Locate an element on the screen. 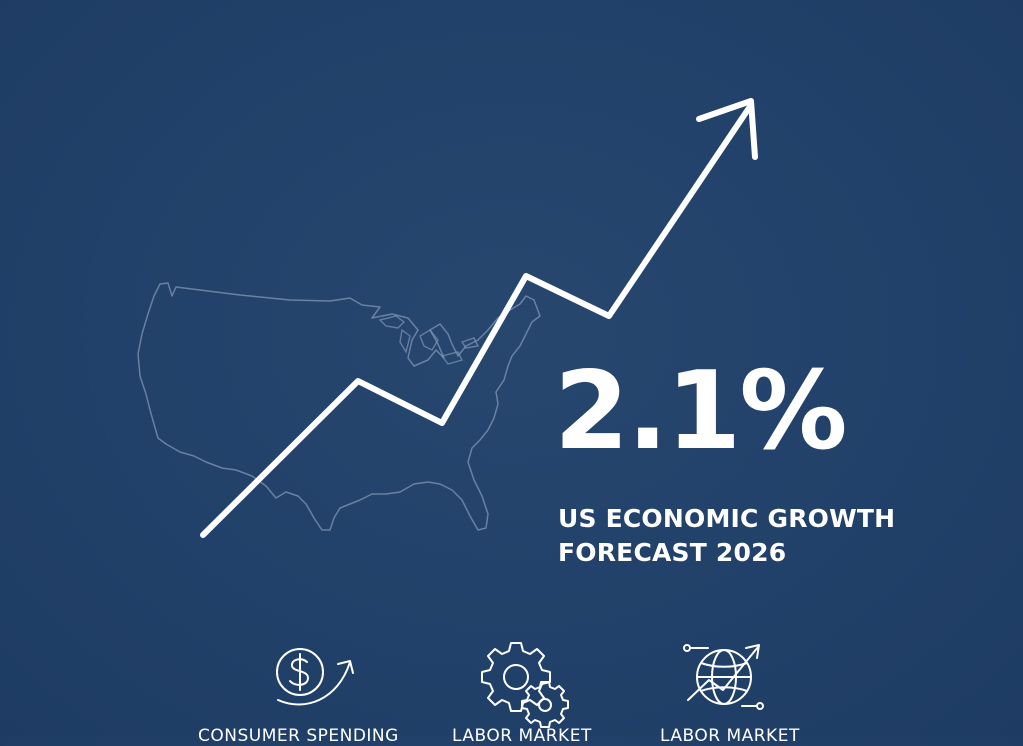 The image size is (1023, 746). us-map-outline is located at coordinates (339, 406).